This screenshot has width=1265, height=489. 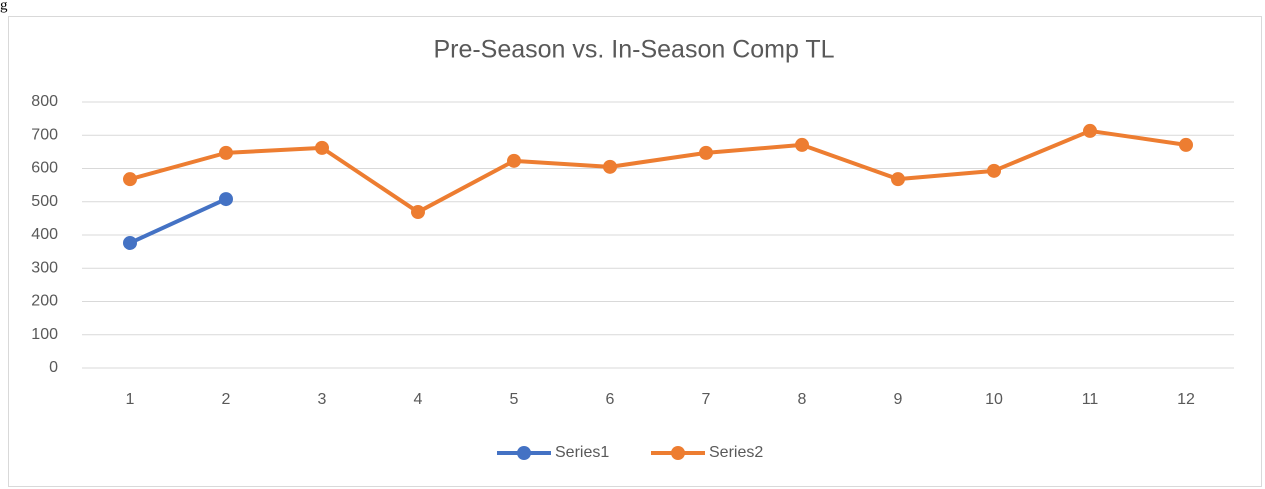 I want to click on x-tick-label: 8, so click(x=802, y=399).